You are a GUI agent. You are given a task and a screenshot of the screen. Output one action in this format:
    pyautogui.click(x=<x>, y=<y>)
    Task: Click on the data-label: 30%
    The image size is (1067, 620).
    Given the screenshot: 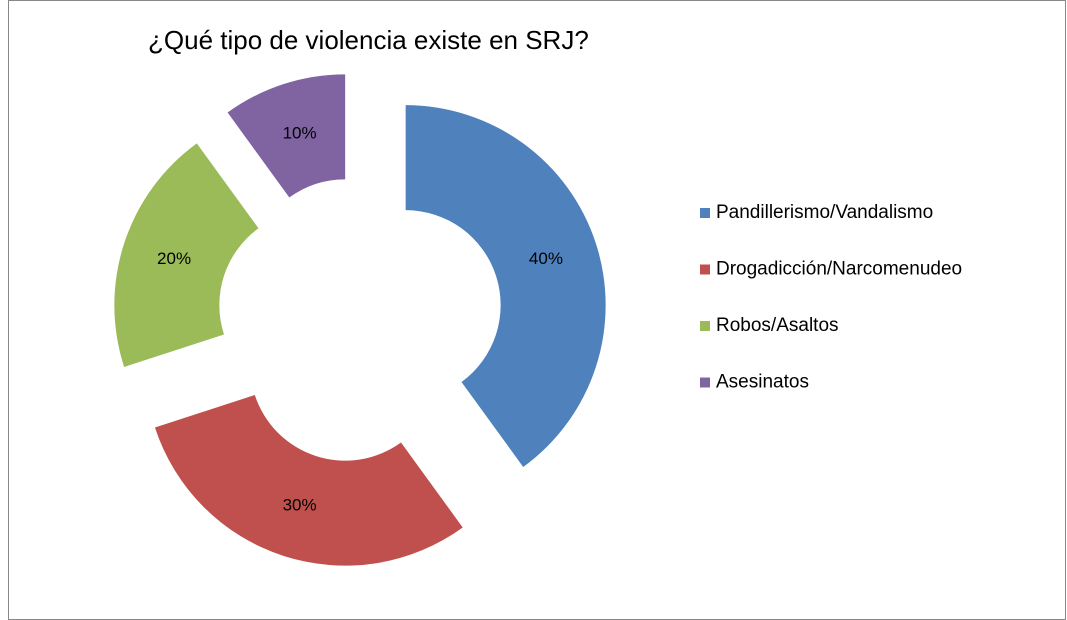 What is the action you would take?
    pyautogui.click(x=300, y=504)
    